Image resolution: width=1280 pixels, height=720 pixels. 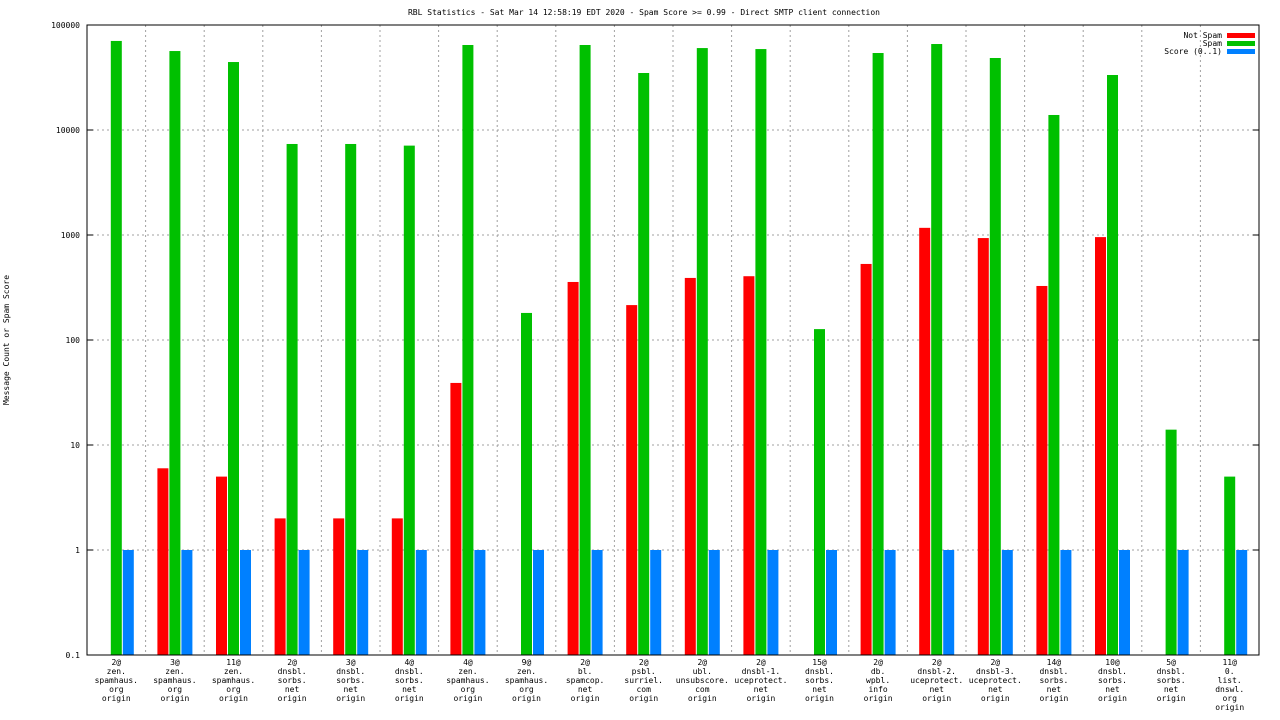 I want to click on x-tick-label: 3@ zen. spamhaus. org origin, so click(x=174, y=680).